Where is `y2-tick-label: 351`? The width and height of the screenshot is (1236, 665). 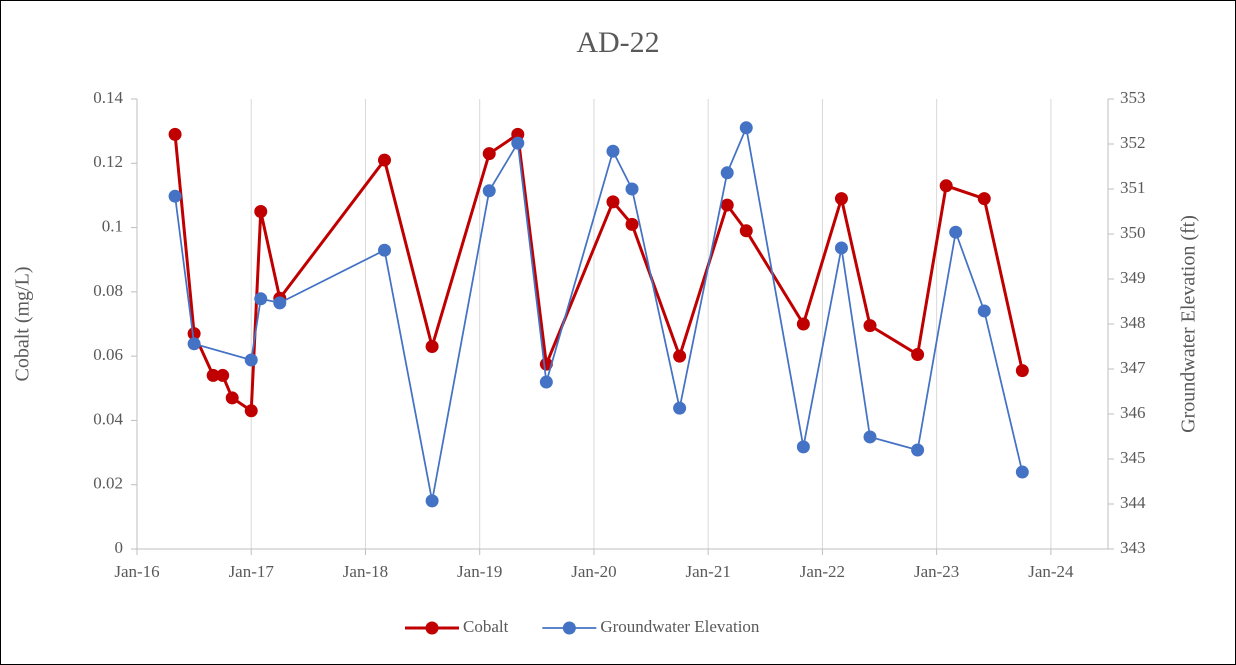
y2-tick-label: 351 is located at coordinates (1133, 187).